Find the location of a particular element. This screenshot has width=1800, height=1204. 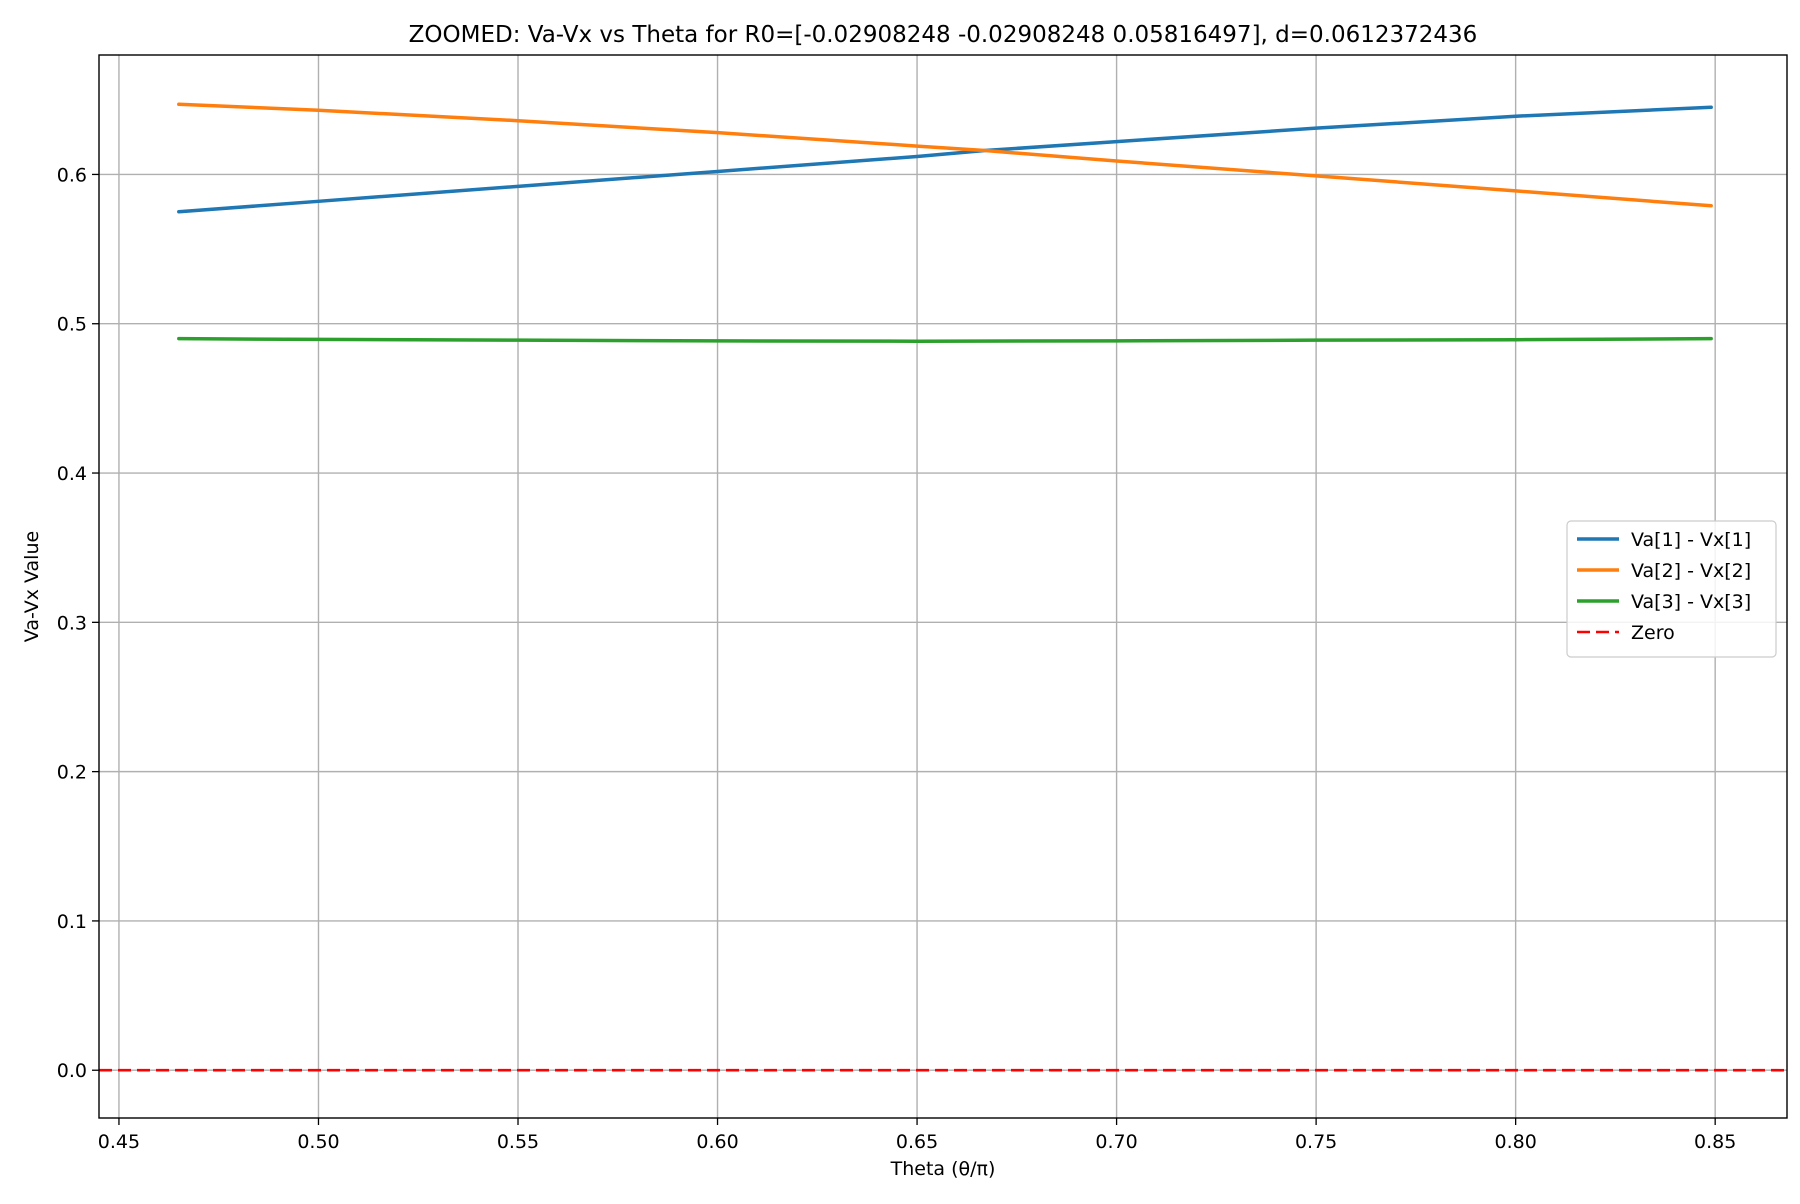

x-tick-label: 0.55 is located at coordinates (518, 1142).